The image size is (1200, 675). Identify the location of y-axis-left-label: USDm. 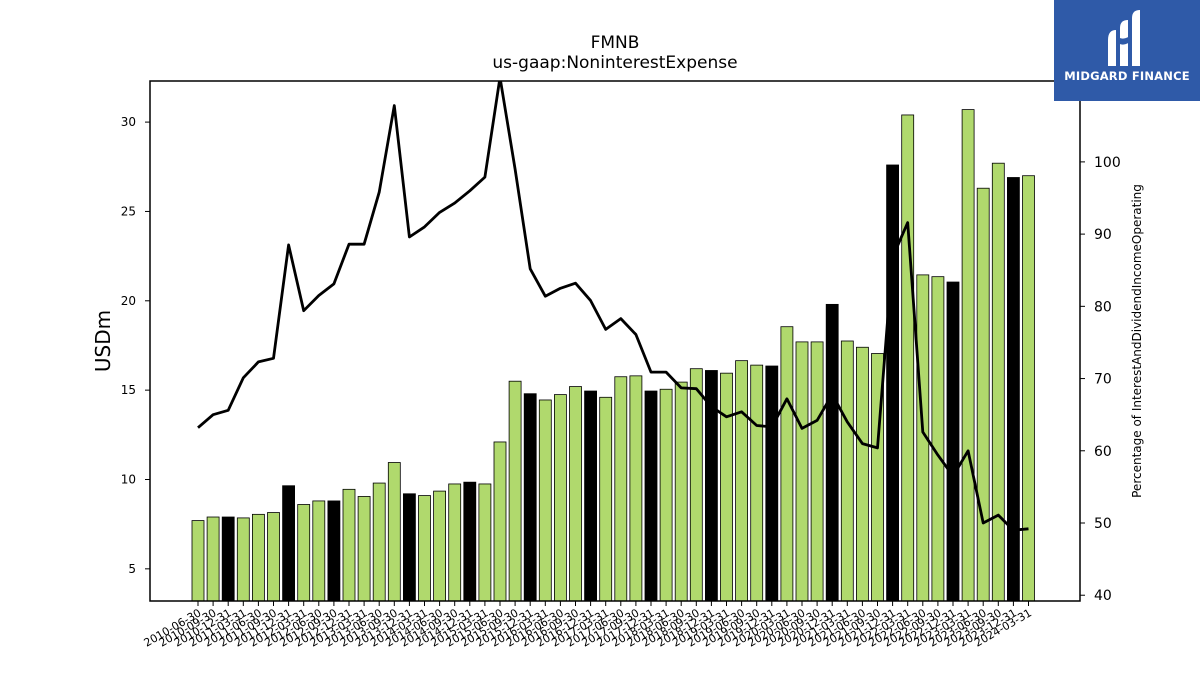
(103, 341).